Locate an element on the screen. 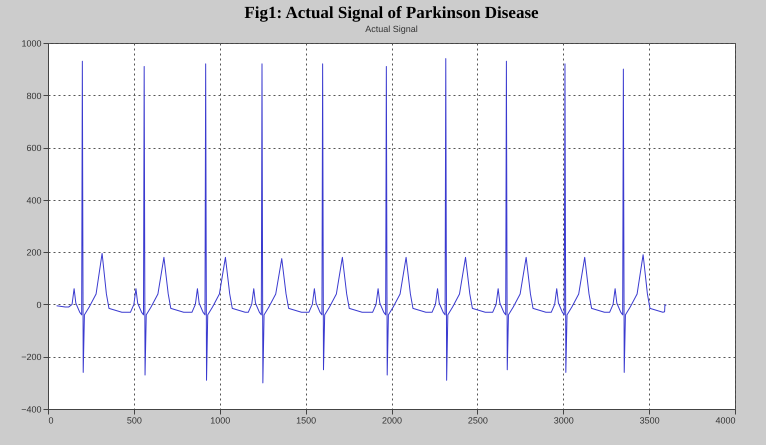 The height and width of the screenshot is (445, 766). chart-title: Fig1: Actual Signal of Parkinson Disease is located at coordinates (392, 12).